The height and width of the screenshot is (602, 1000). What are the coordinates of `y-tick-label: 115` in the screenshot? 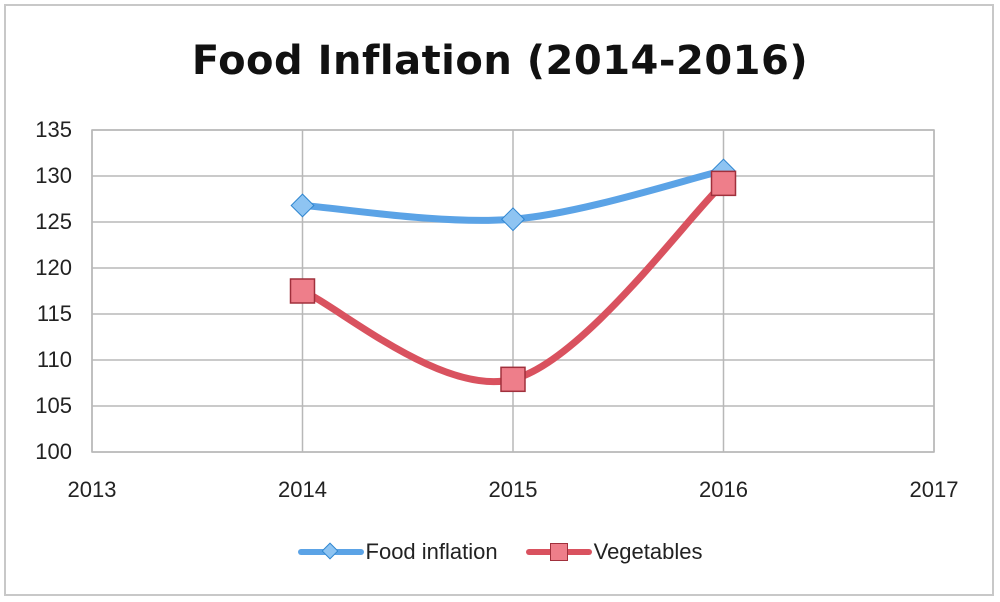 It's located at (54, 313).